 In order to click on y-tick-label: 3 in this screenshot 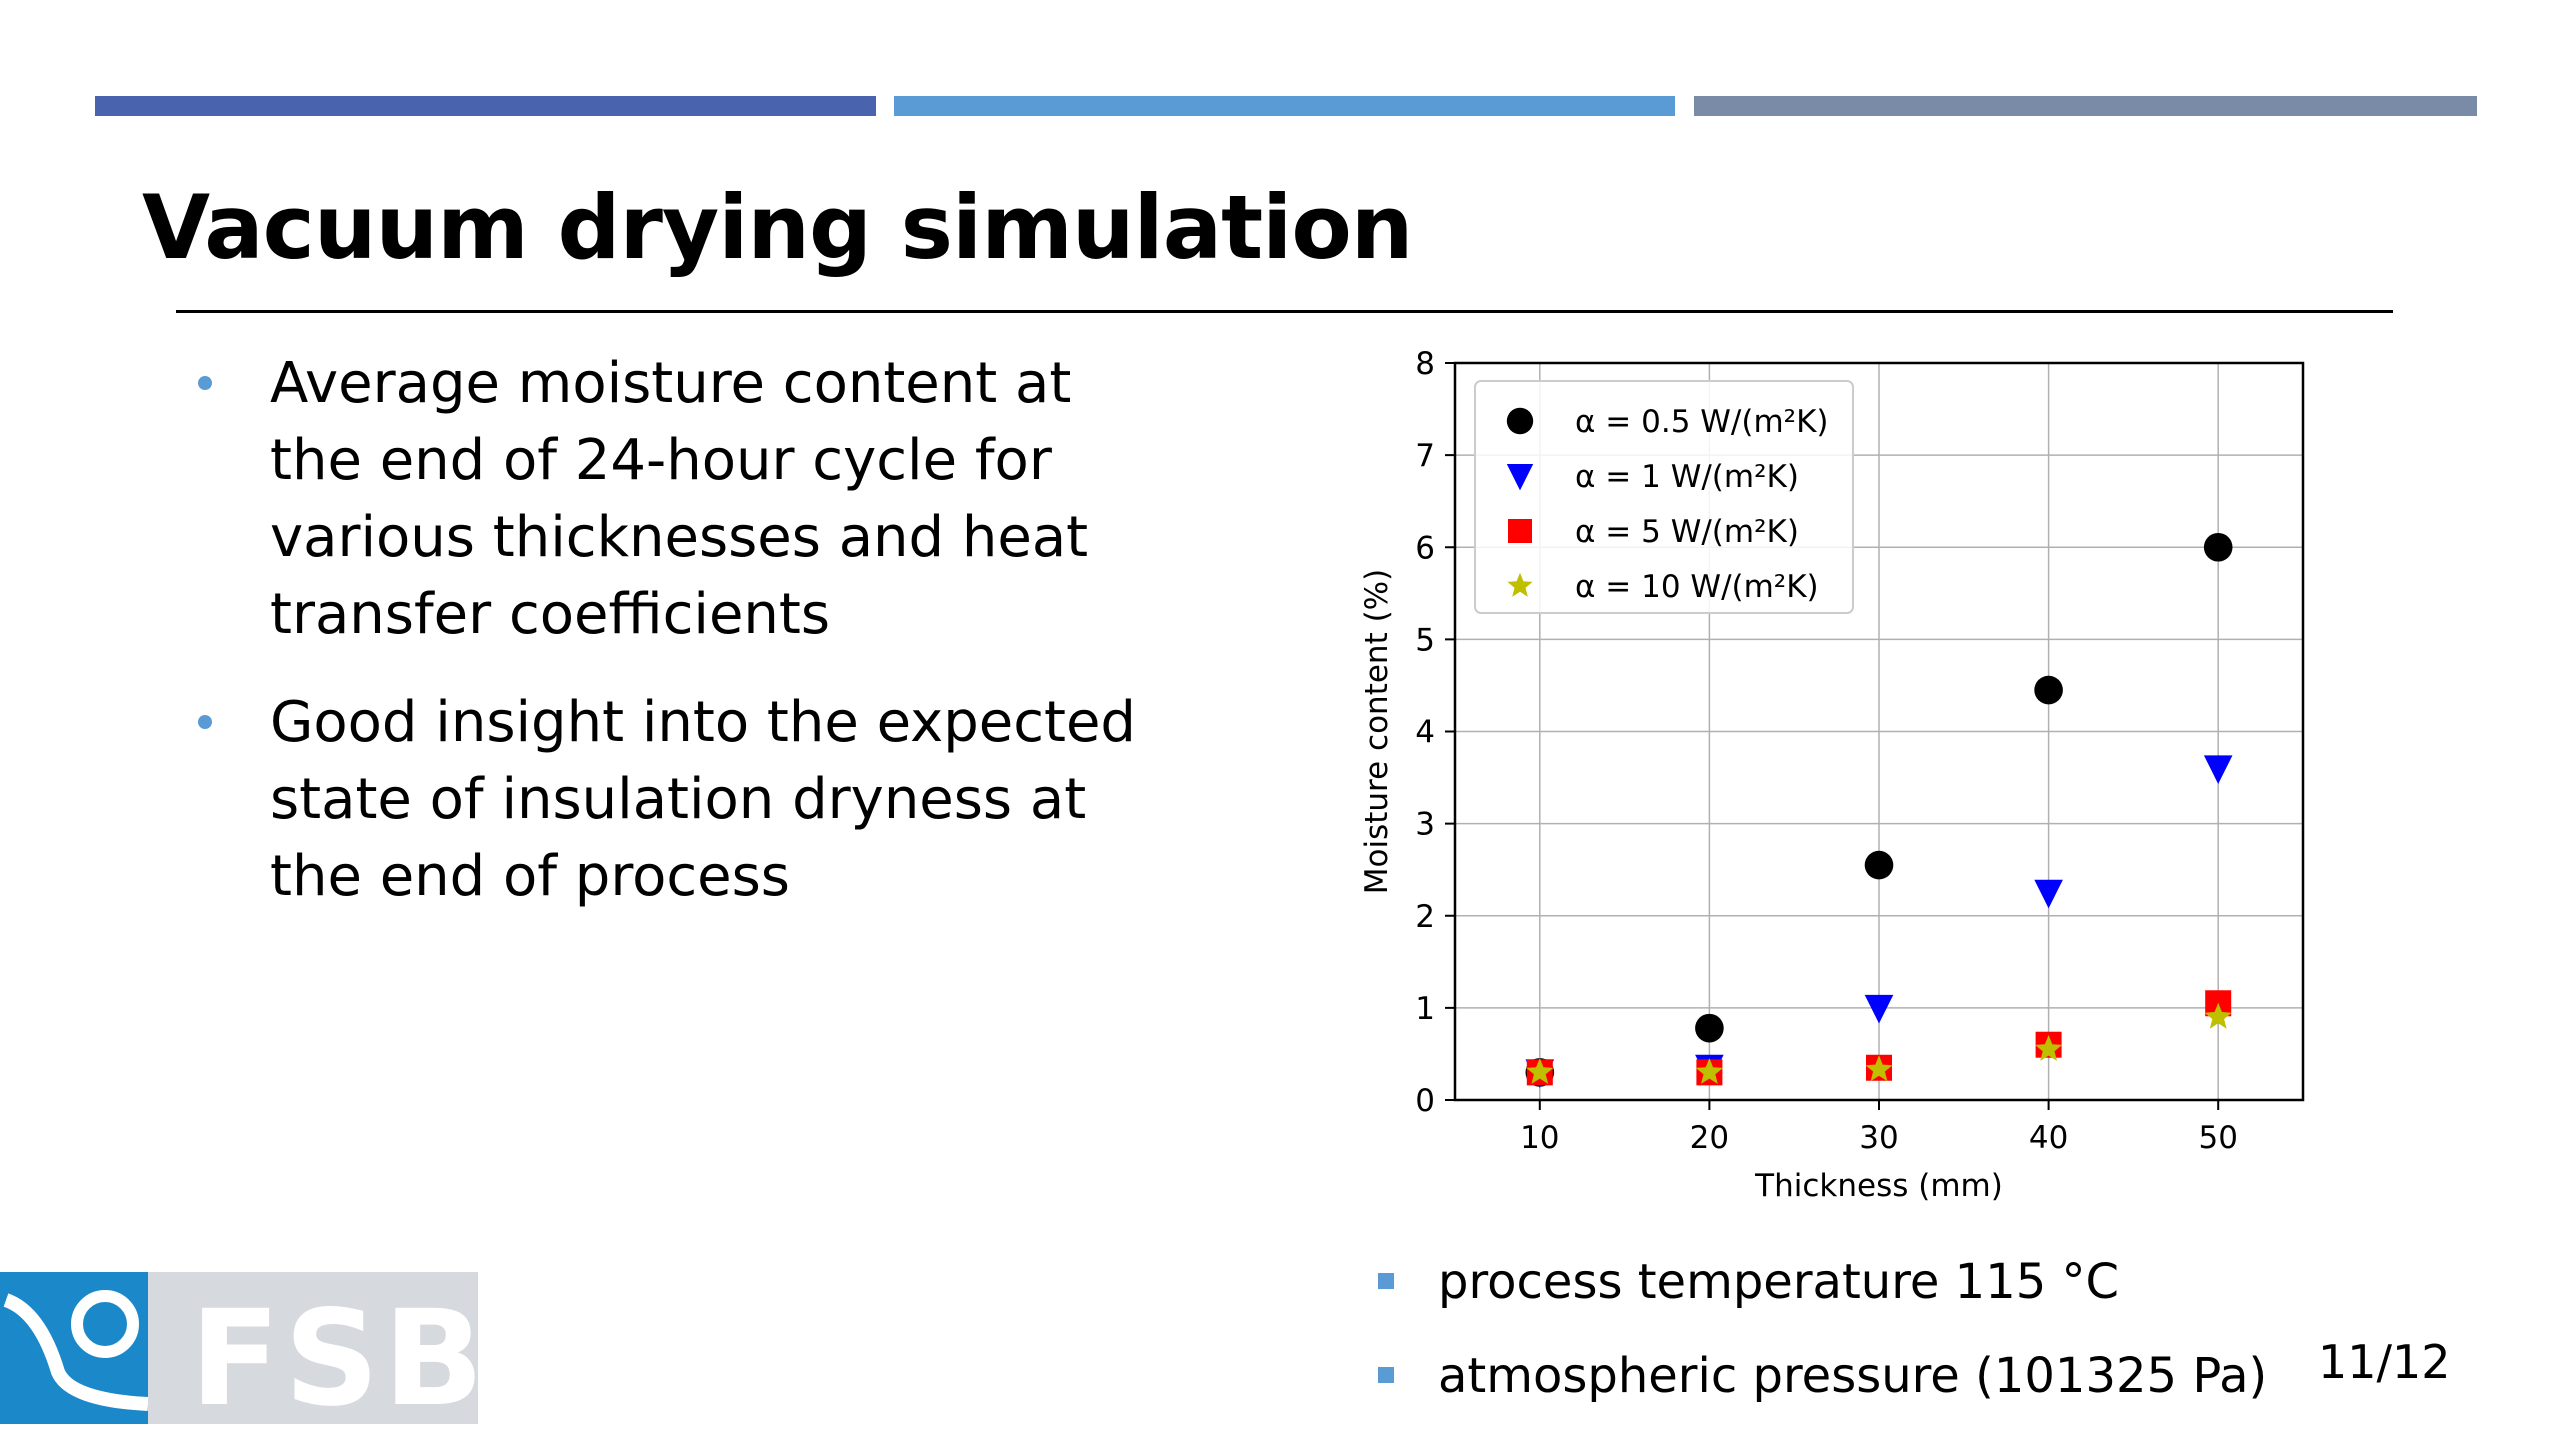, I will do `click(1425, 825)`.